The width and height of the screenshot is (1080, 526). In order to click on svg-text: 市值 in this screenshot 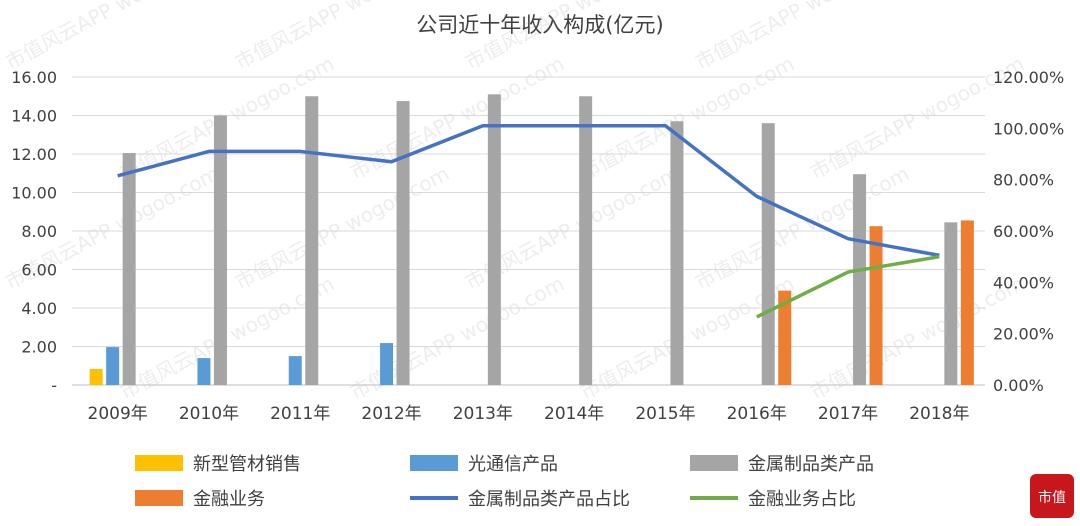, I will do `click(1052, 497)`.